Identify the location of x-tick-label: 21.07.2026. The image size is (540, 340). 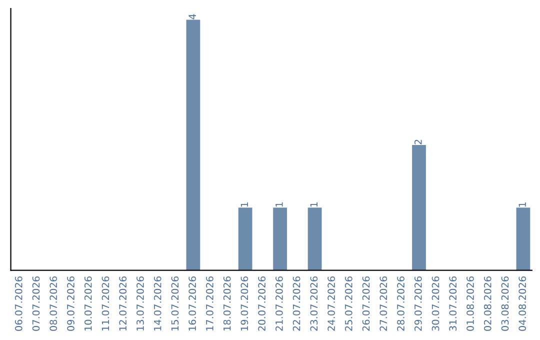
(279, 303).